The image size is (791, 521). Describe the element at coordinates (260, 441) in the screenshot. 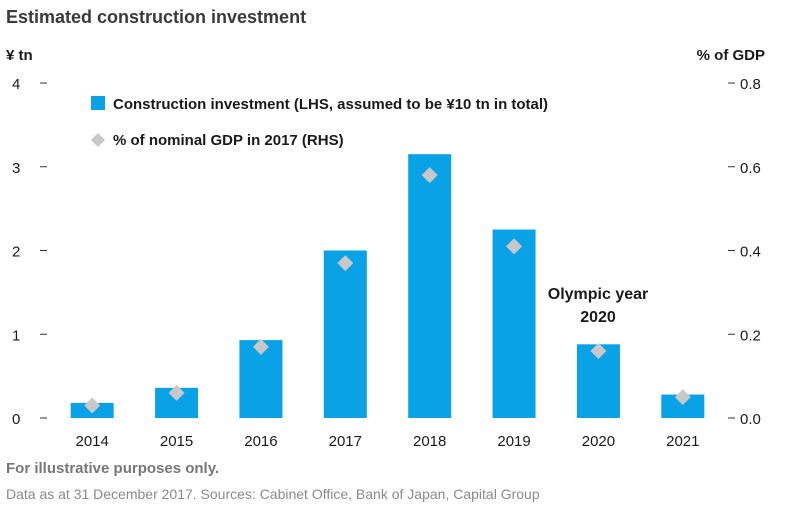

I see `x-tick-label: 2016` at that location.